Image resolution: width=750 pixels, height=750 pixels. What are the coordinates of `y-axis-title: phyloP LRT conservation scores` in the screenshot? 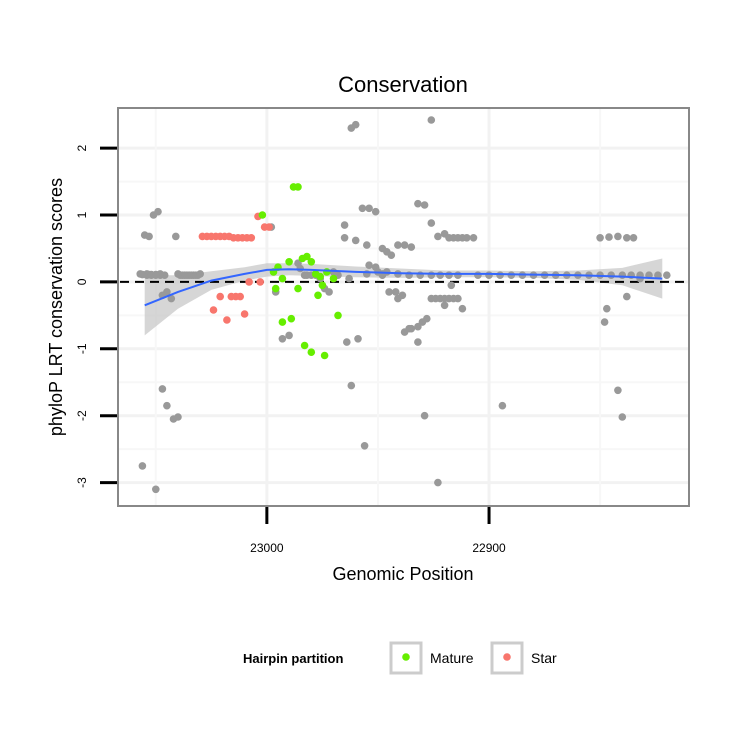 It's located at (56, 307).